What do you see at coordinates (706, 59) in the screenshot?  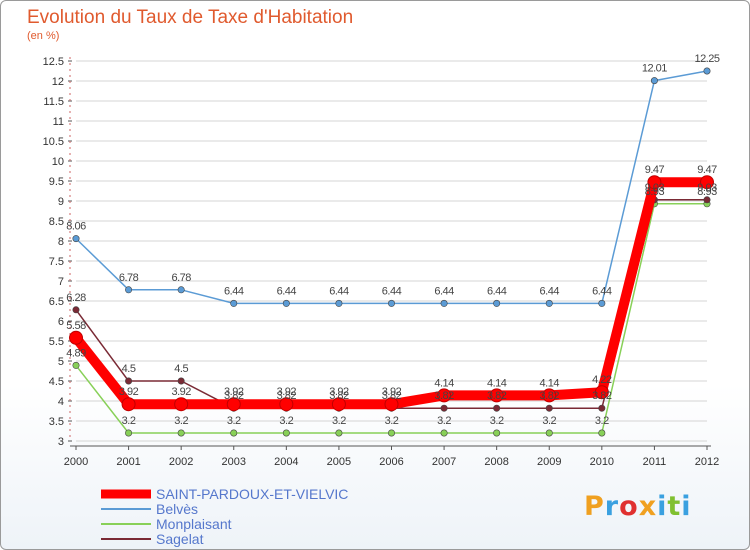 I see `data-label: 12.25` at bounding box center [706, 59].